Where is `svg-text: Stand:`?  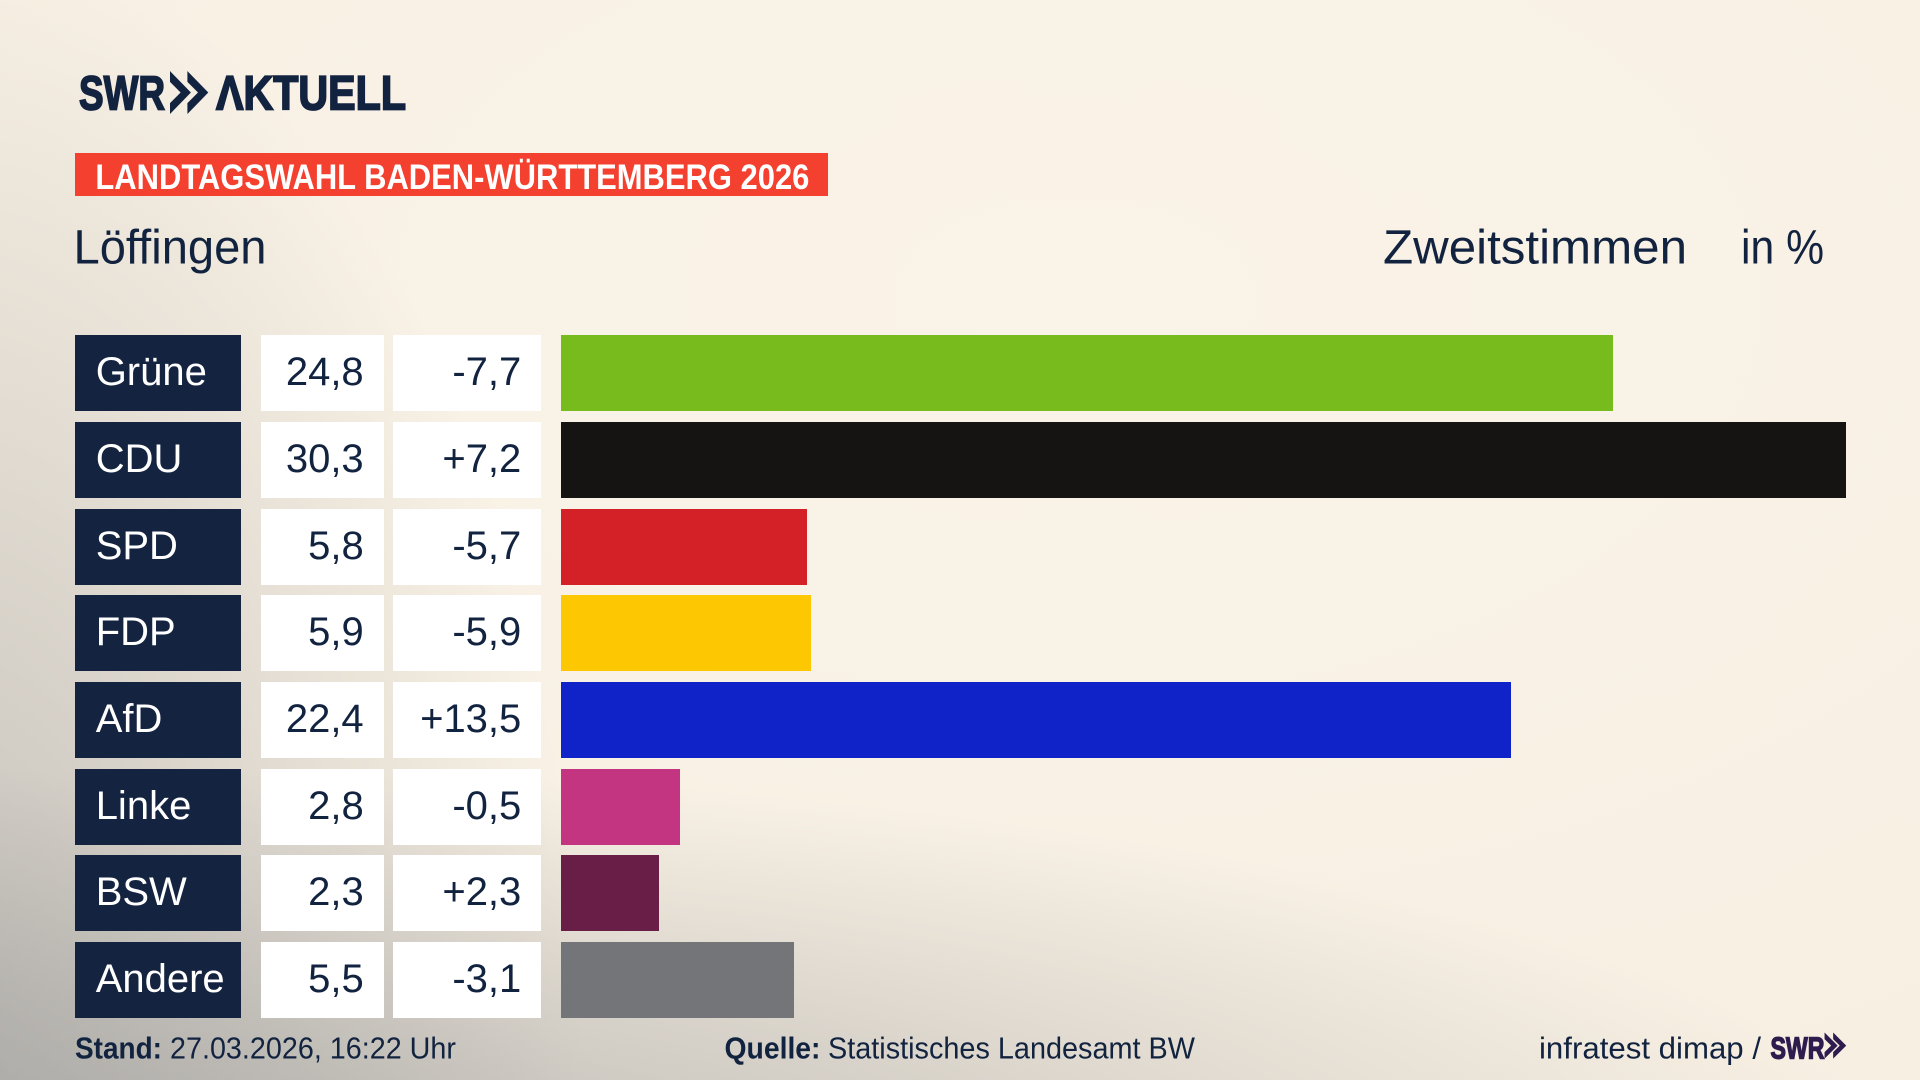 svg-text: Stand: is located at coordinates (118, 1048).